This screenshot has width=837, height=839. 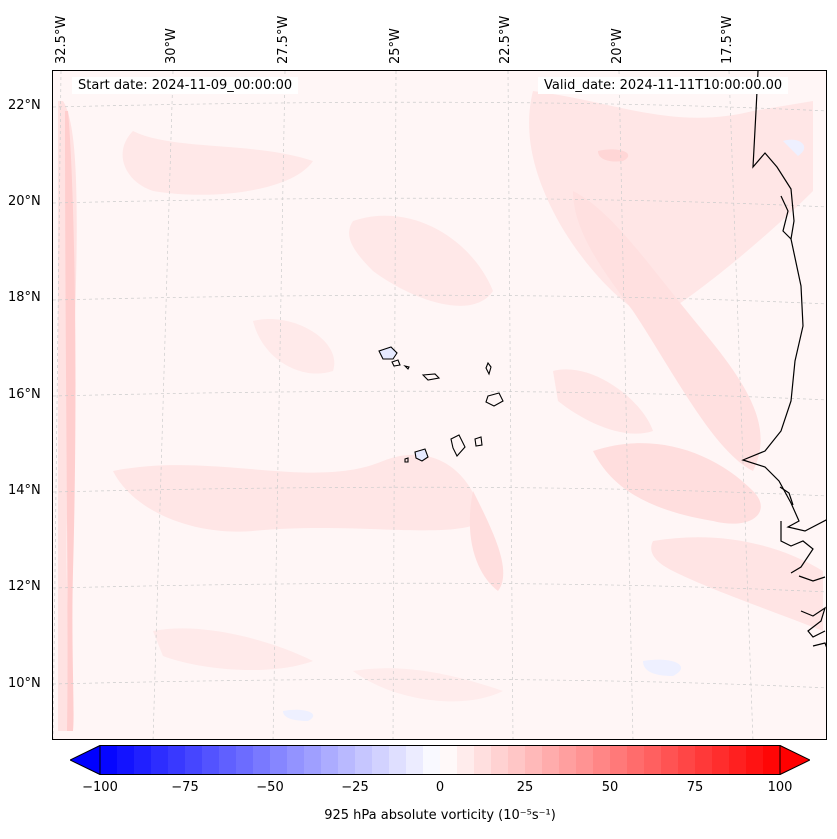 I want to click on colorbar-tick-label: −50, so click(x=270, y=787).